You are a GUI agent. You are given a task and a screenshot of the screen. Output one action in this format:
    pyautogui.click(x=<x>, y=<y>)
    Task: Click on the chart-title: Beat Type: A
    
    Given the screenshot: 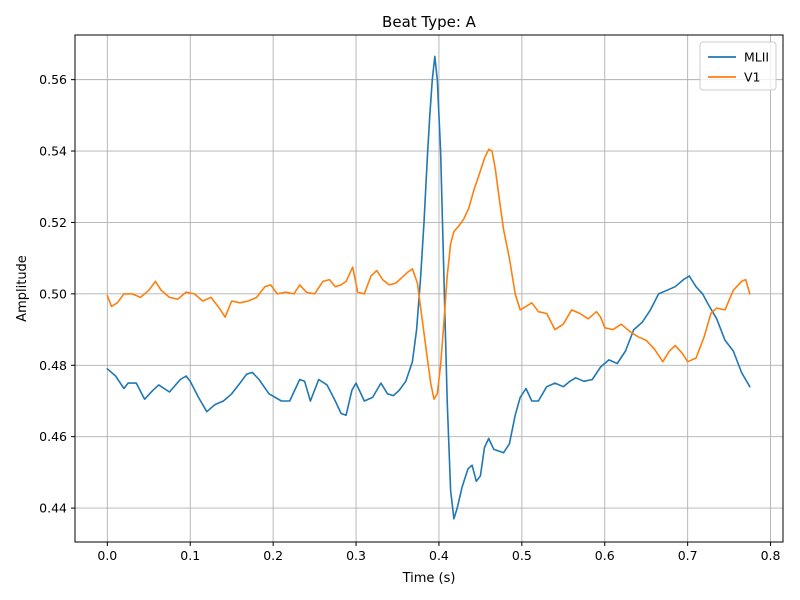 What is the action you would take?
    pyautogui.click(x=429, y=22)
    